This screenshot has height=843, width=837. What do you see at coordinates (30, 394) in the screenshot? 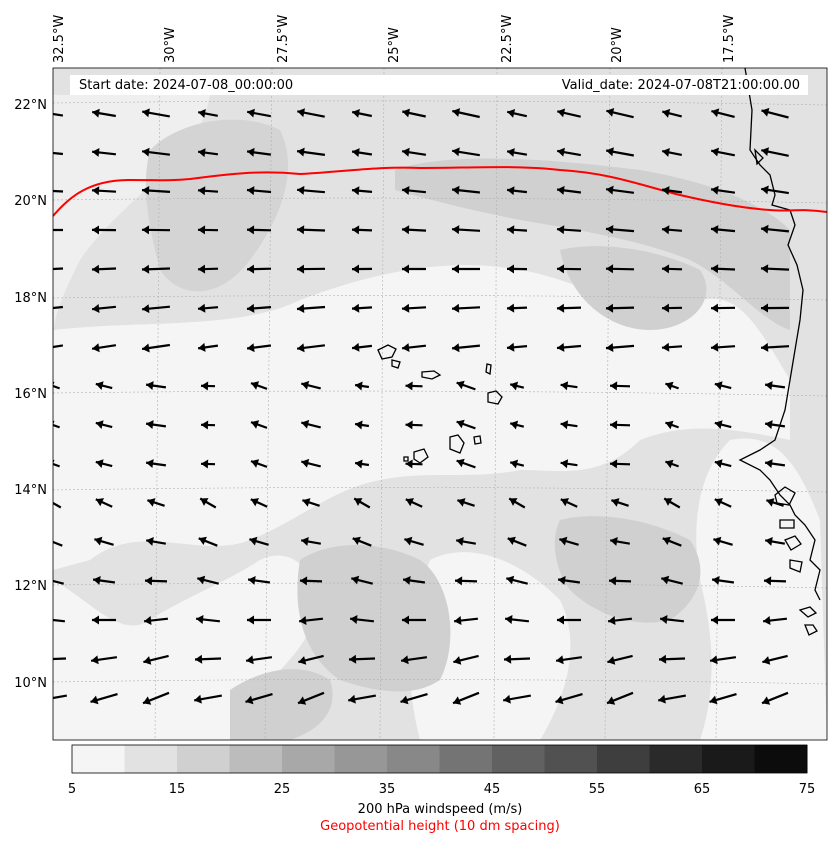
I see `lat-label-16n: 16°N` at bounding box center [30, 394].